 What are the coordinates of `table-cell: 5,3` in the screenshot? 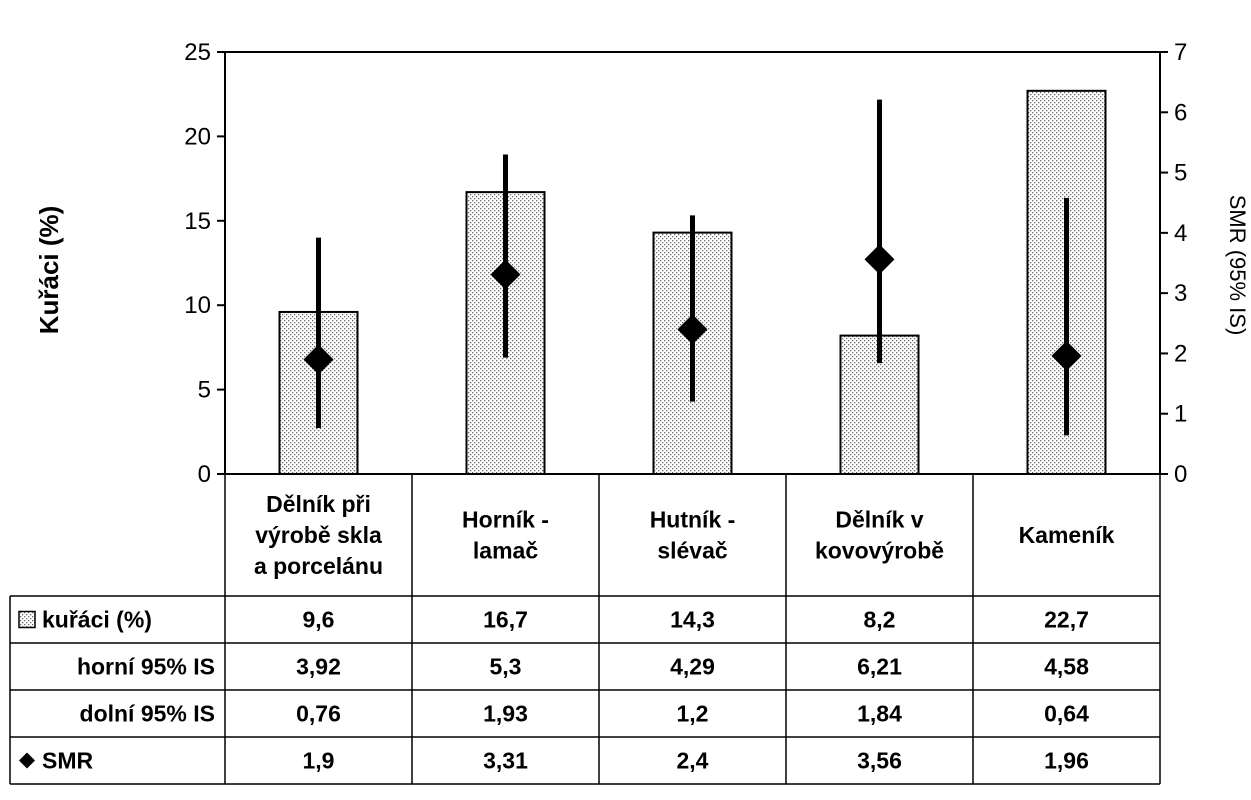 It's located at (506, 667).